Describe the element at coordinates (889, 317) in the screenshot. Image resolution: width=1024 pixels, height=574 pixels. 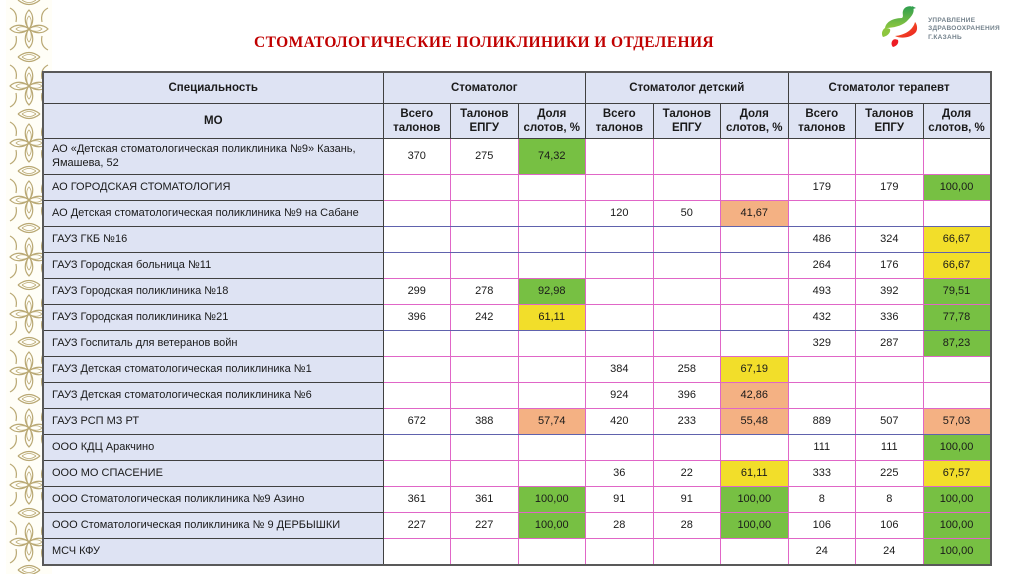
I see `ticket-count-cell: 336` at that location.